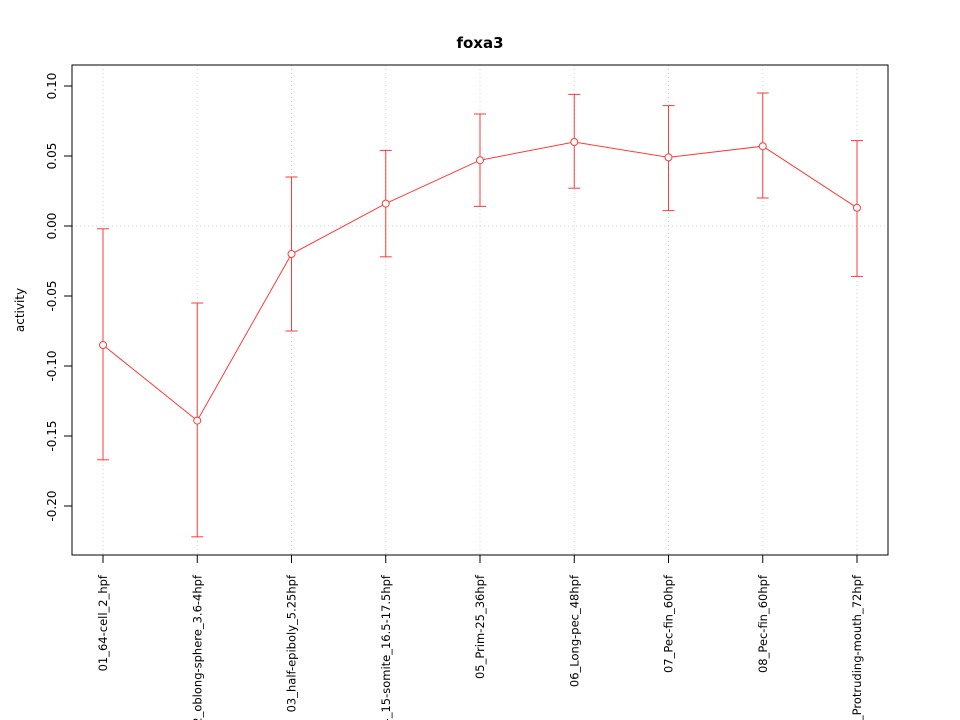 Image resolution: width=960 pixels, height=720 pixels. I want to click on y-tick-label: -0.05, so click(52, 295).